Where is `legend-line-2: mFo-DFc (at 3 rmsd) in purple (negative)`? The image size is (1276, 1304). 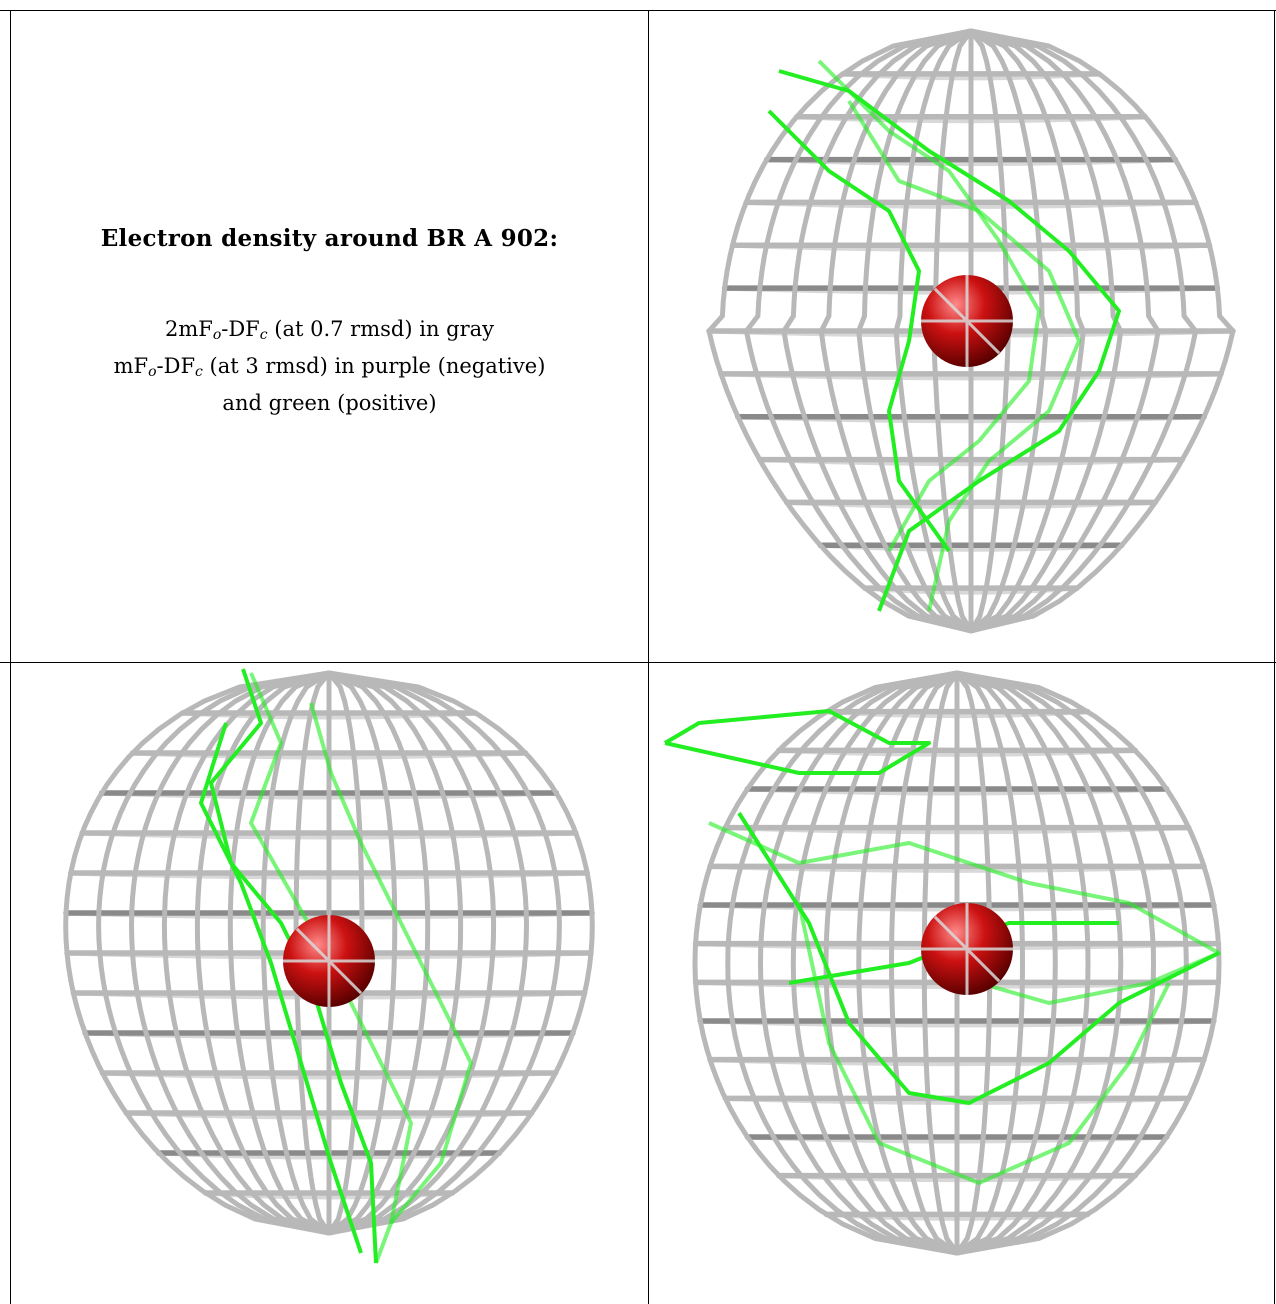 legend-line-2: mFo-DFc (at 3 rmsd) in purple (negative) is located at coordinates (329, 367).